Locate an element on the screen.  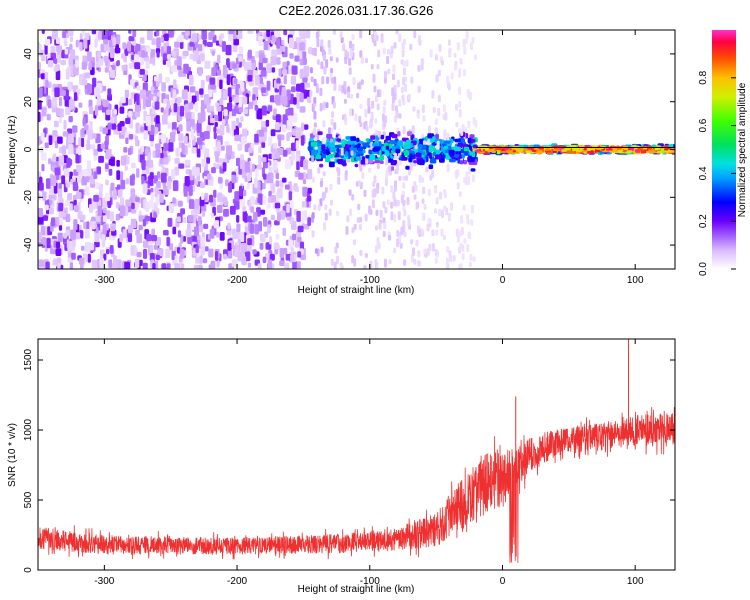
colorbar-tick-label: 0.6 is located at coordinates (703, 125).